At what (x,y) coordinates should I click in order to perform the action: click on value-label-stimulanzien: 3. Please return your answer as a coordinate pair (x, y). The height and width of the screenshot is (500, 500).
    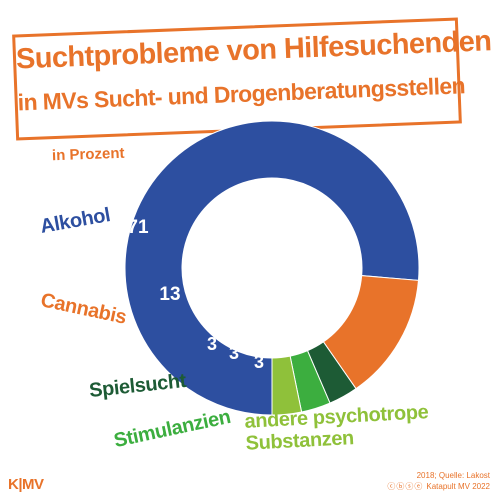
    Looking at the image, I should click on (234, 353).